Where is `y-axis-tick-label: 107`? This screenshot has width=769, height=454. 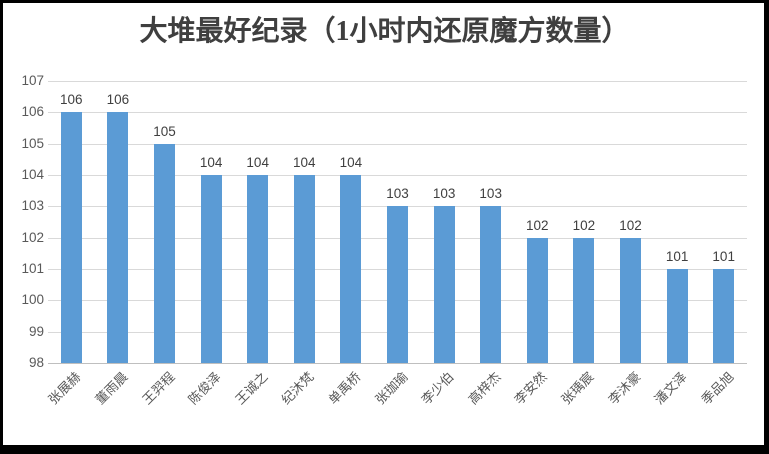
y-axis-tick-label: 107 is located at coordinates (32, 80).